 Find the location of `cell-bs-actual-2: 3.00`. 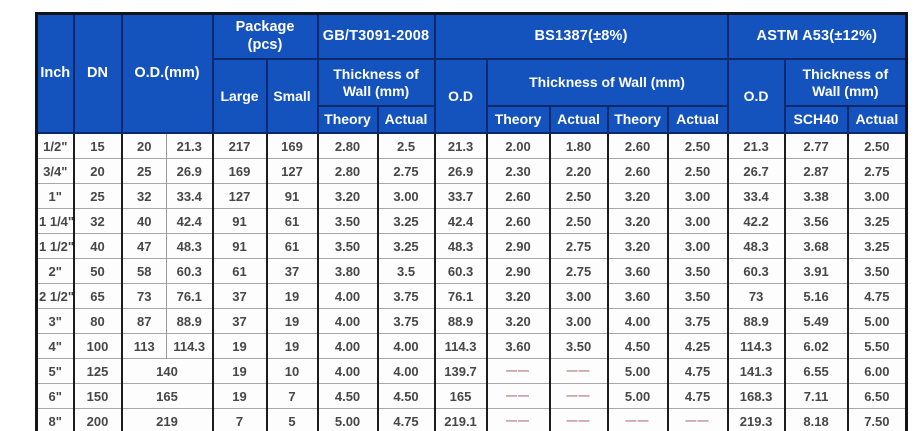

cell-bs-actual-2: 3.00 is located at coordinates (697, 221).